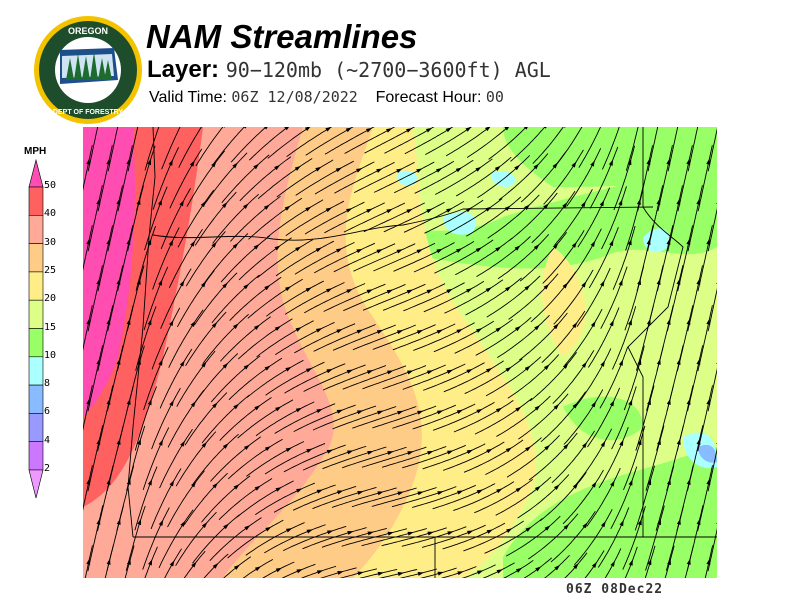  Describe the element at coordinates (50, 355) in the screenshot. I see `legend-tick-label: 10` at that location.